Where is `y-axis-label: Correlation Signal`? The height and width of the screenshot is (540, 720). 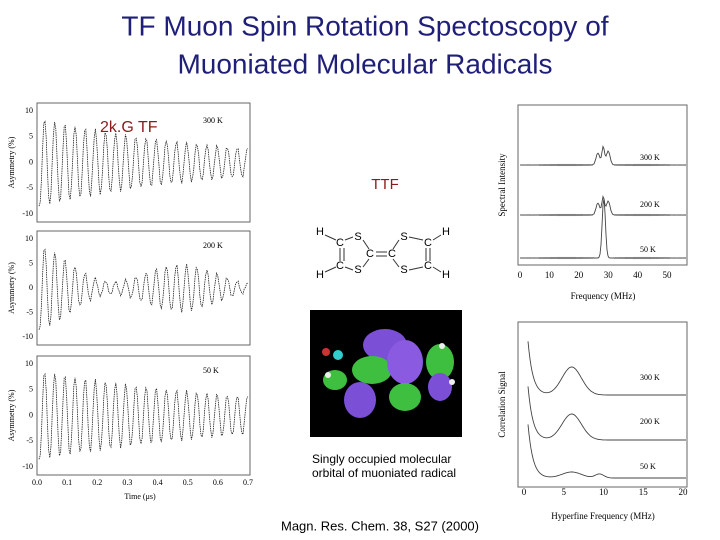
y-axis-label: Correlation Signal is located at coordinates (502, 404).